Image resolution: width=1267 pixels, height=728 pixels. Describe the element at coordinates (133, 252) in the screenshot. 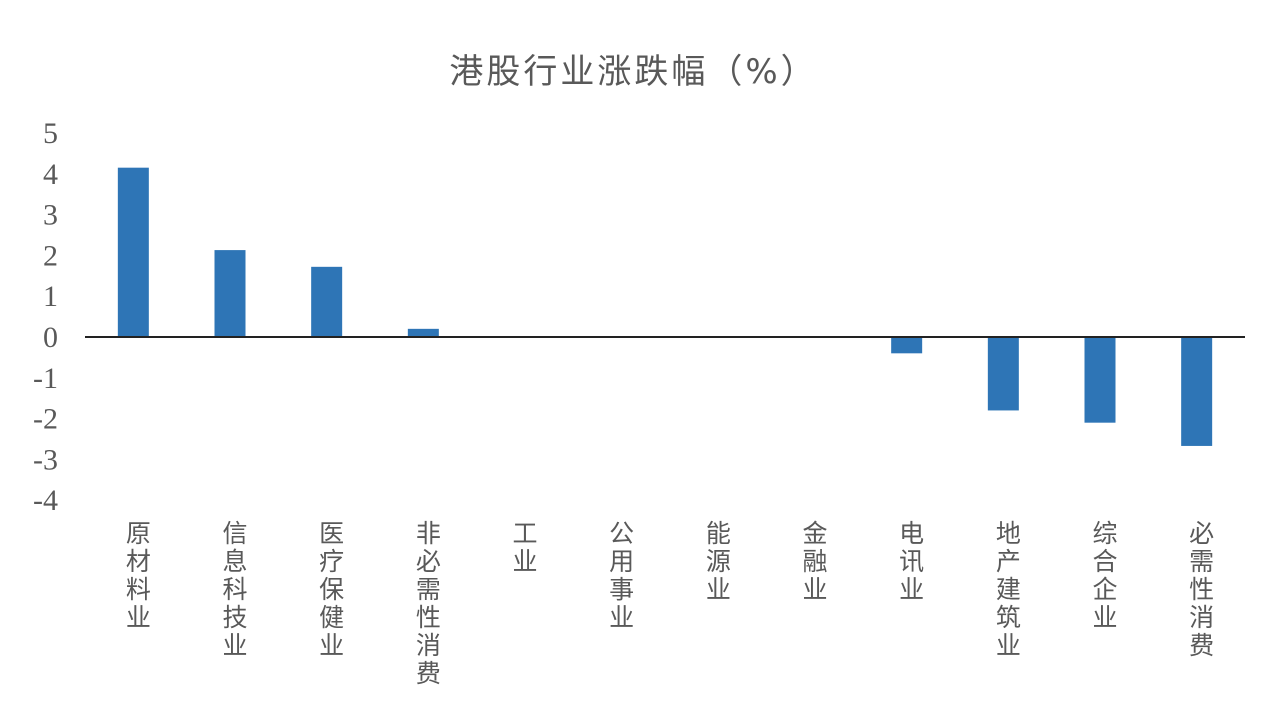

I see `bar-原材料业` at that location.